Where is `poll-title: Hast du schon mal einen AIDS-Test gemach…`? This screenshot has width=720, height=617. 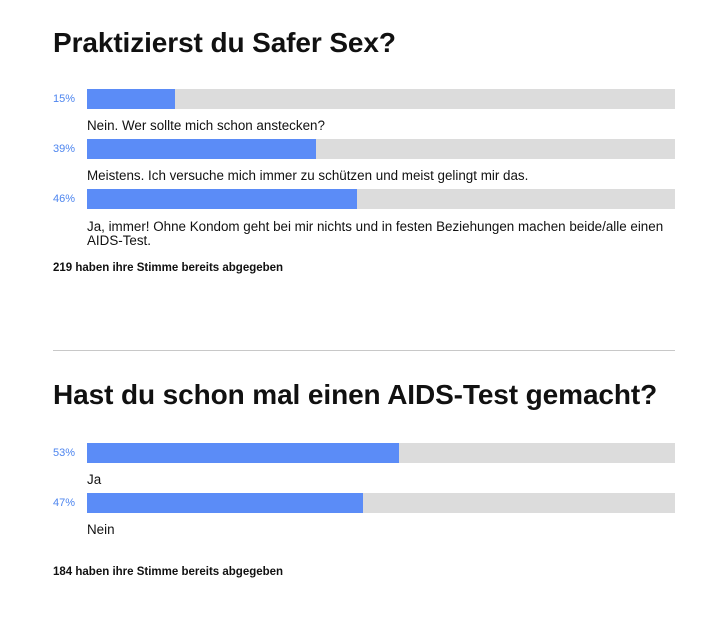 poll-title: Hast du schon mal einen AIDS-Test gemach… is located at coordinates (355, 394).